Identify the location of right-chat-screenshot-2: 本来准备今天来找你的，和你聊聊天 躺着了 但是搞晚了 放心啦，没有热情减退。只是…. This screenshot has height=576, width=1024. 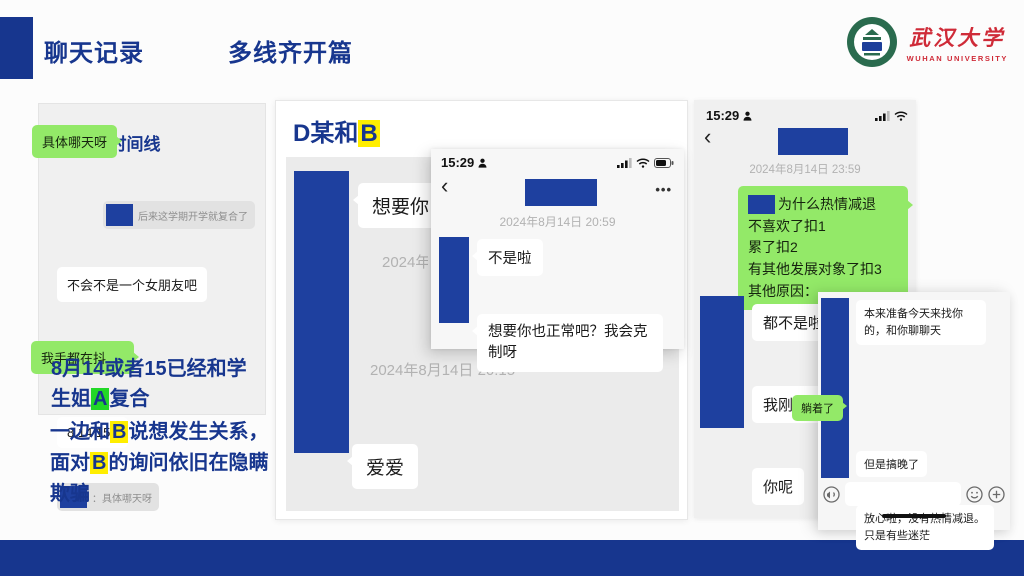
(901, 421).